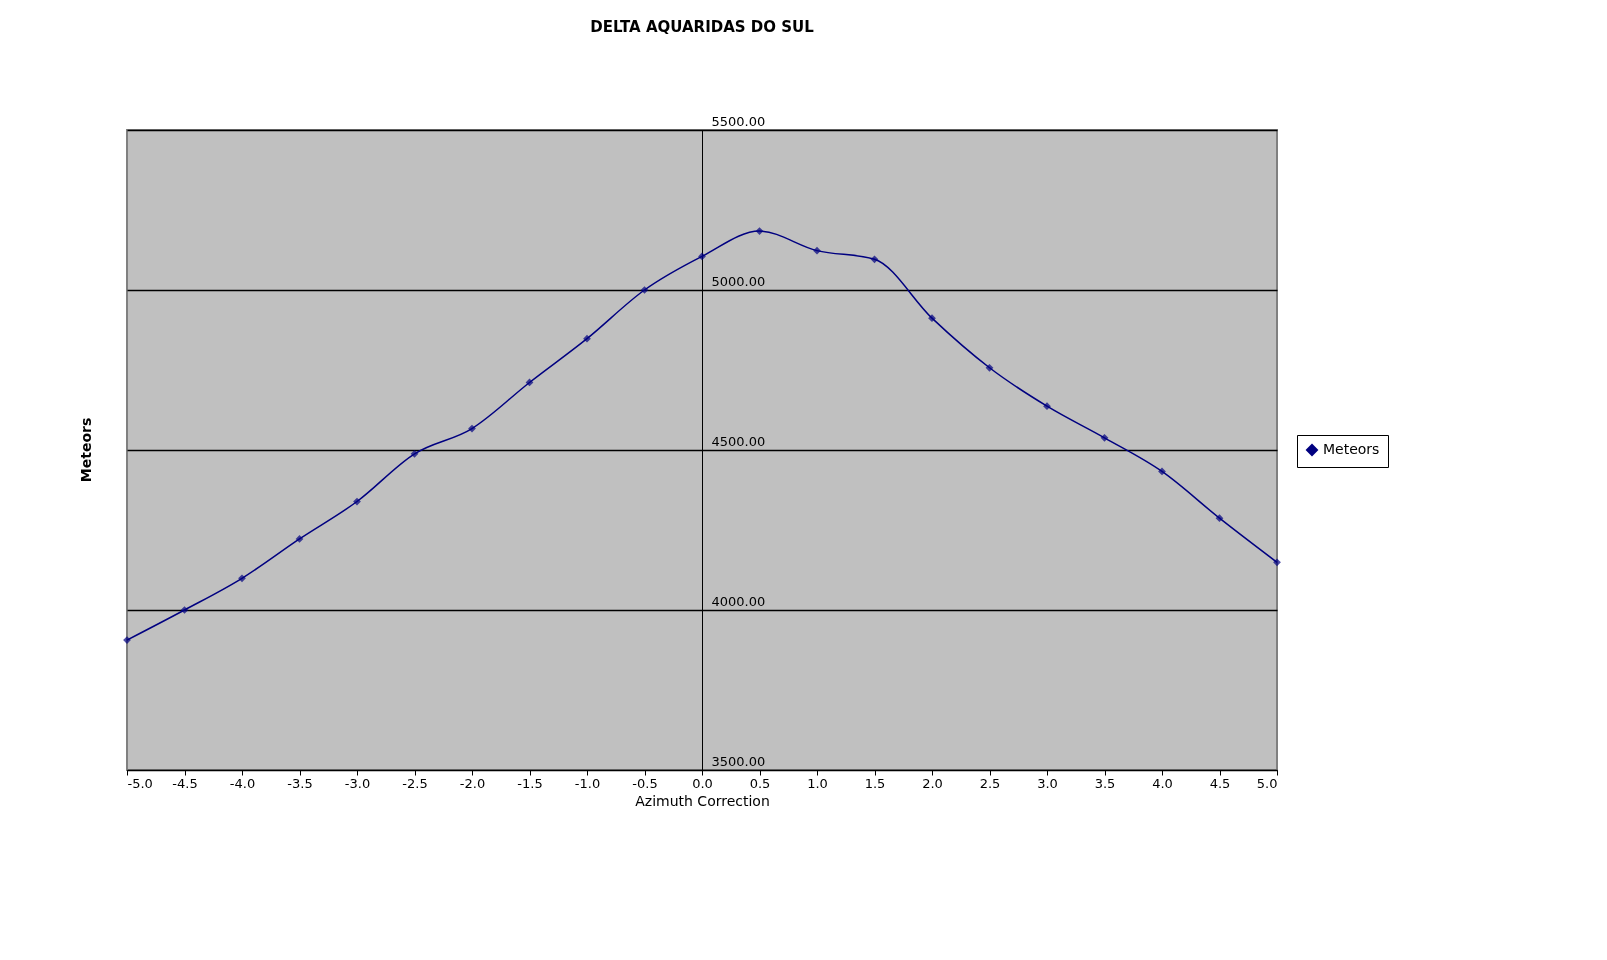  I want to click on chart-title: DELTA AQUARIDAS DO SUL, so click(702, 27).